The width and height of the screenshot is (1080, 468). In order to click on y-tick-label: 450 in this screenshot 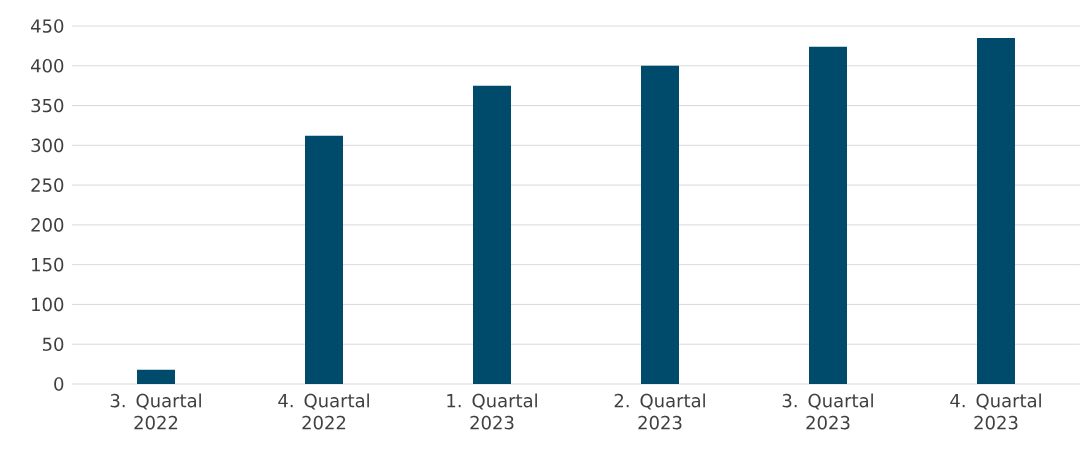, I will do `click(47, 26)`.